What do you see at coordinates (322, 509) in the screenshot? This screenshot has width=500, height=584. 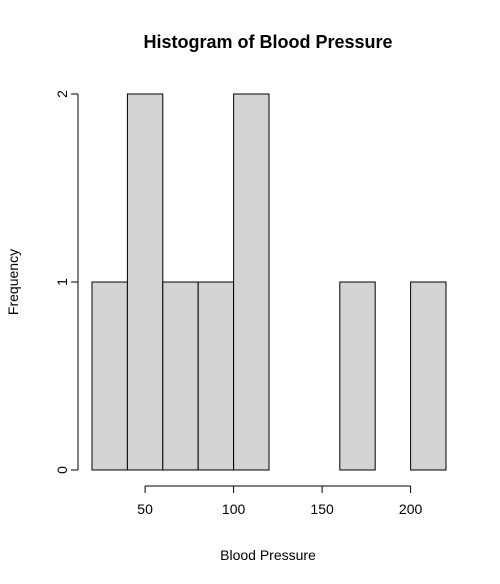 I see `x-tick-label: 150` at bounding box center [322, 509].